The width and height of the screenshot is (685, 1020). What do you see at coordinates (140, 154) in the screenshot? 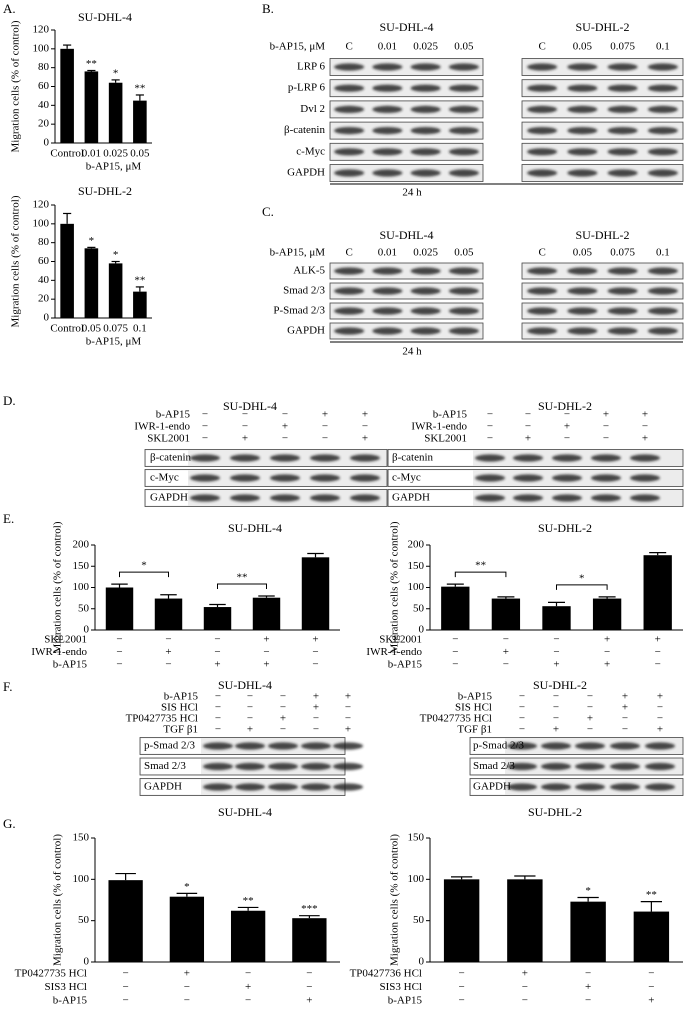
I see `x-tick-label: 0.05` at bounding box center [140, 154].